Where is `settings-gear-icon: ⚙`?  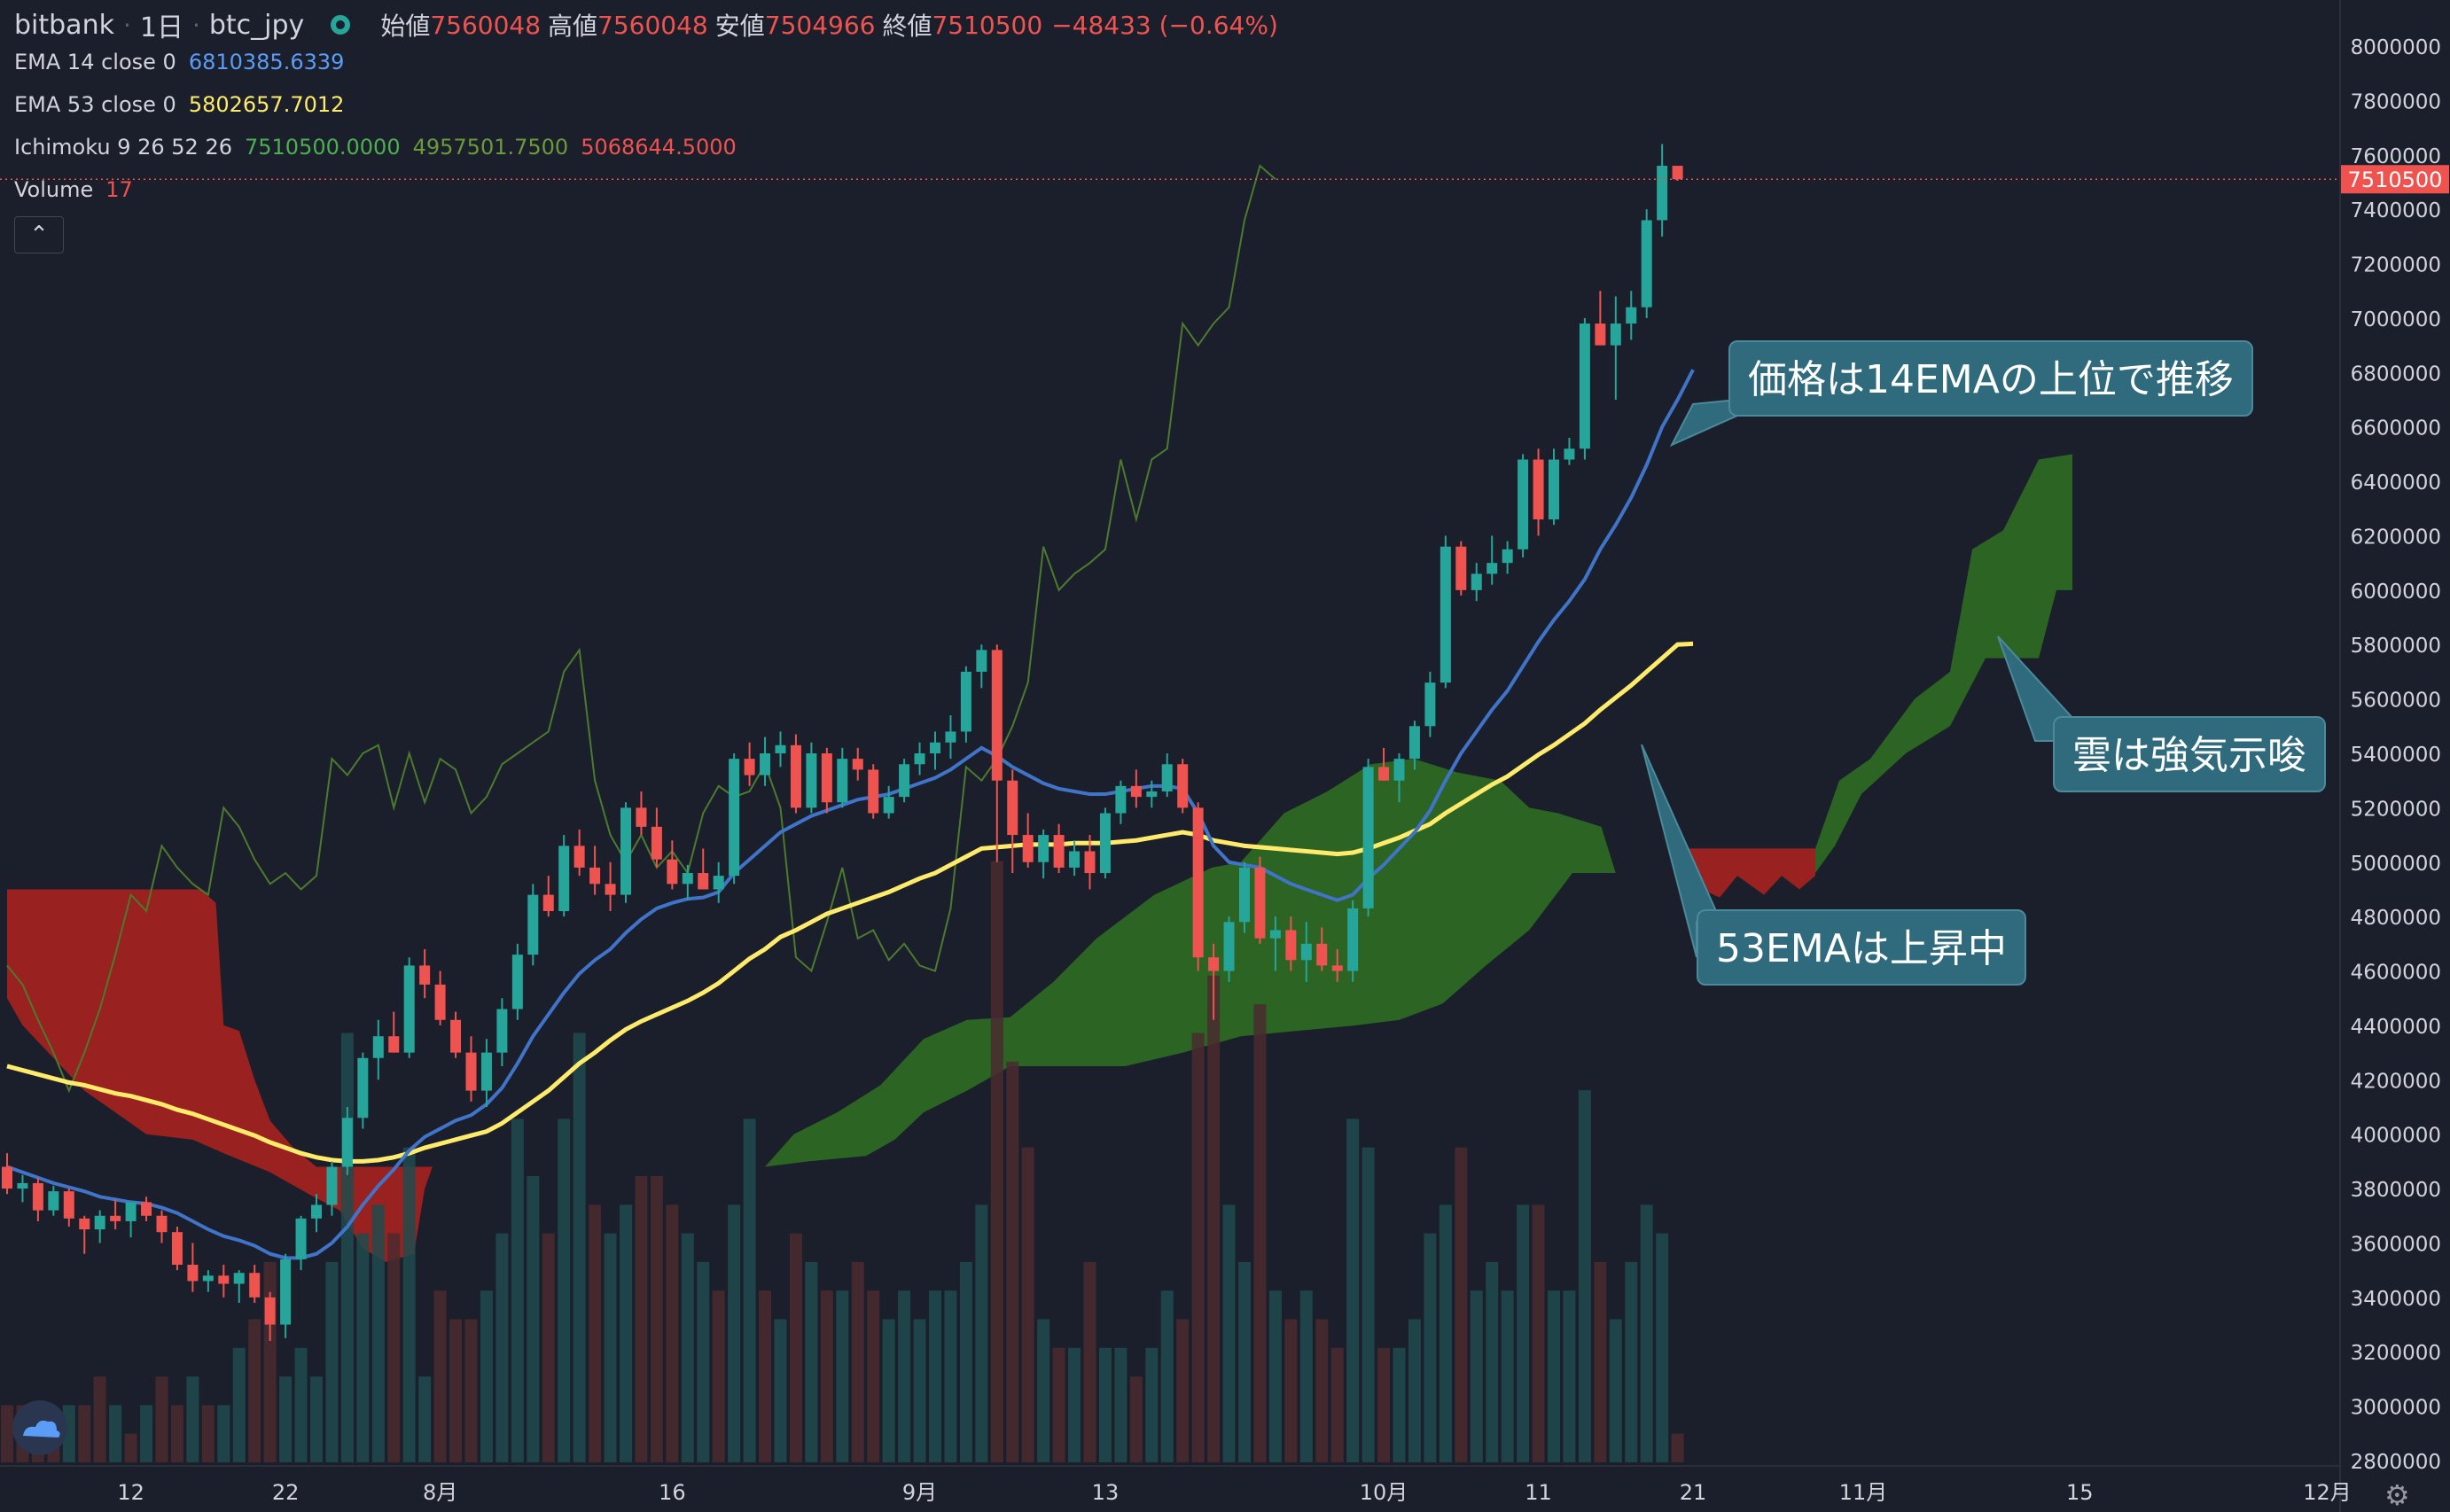
settings-gear-icon: ⚙ is located at coordinates (2397, 1495).